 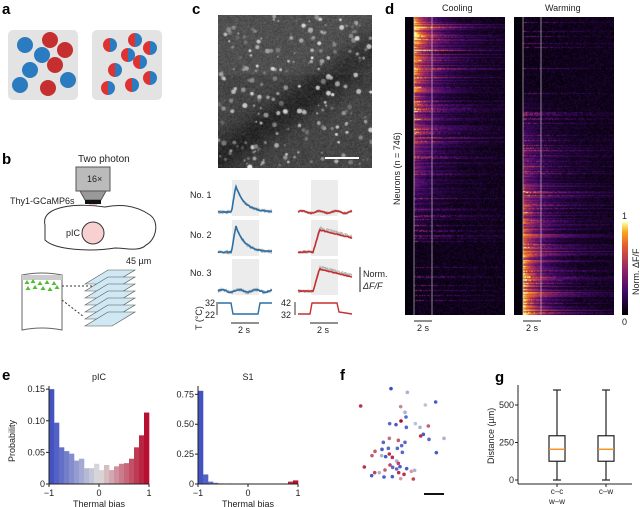 What do you see at coordinates (42, 201) in the screenshot?
I see `mouse-line-label: Thy1-GCaMP6s` at bounding box center [42, 201].